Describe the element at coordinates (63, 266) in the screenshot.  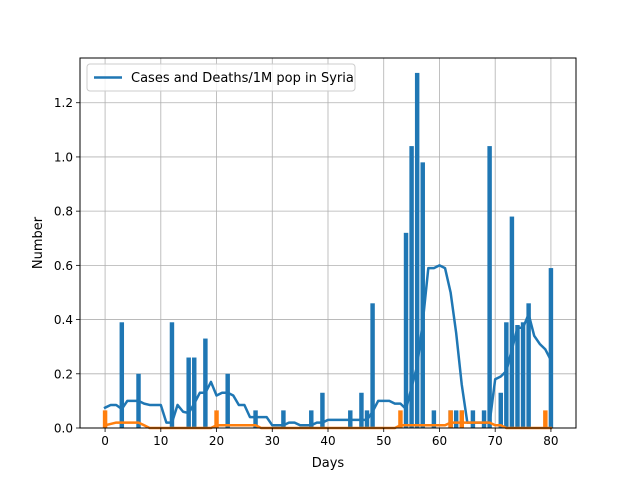
I see `y-tick-label-3: 0.6` at that location.